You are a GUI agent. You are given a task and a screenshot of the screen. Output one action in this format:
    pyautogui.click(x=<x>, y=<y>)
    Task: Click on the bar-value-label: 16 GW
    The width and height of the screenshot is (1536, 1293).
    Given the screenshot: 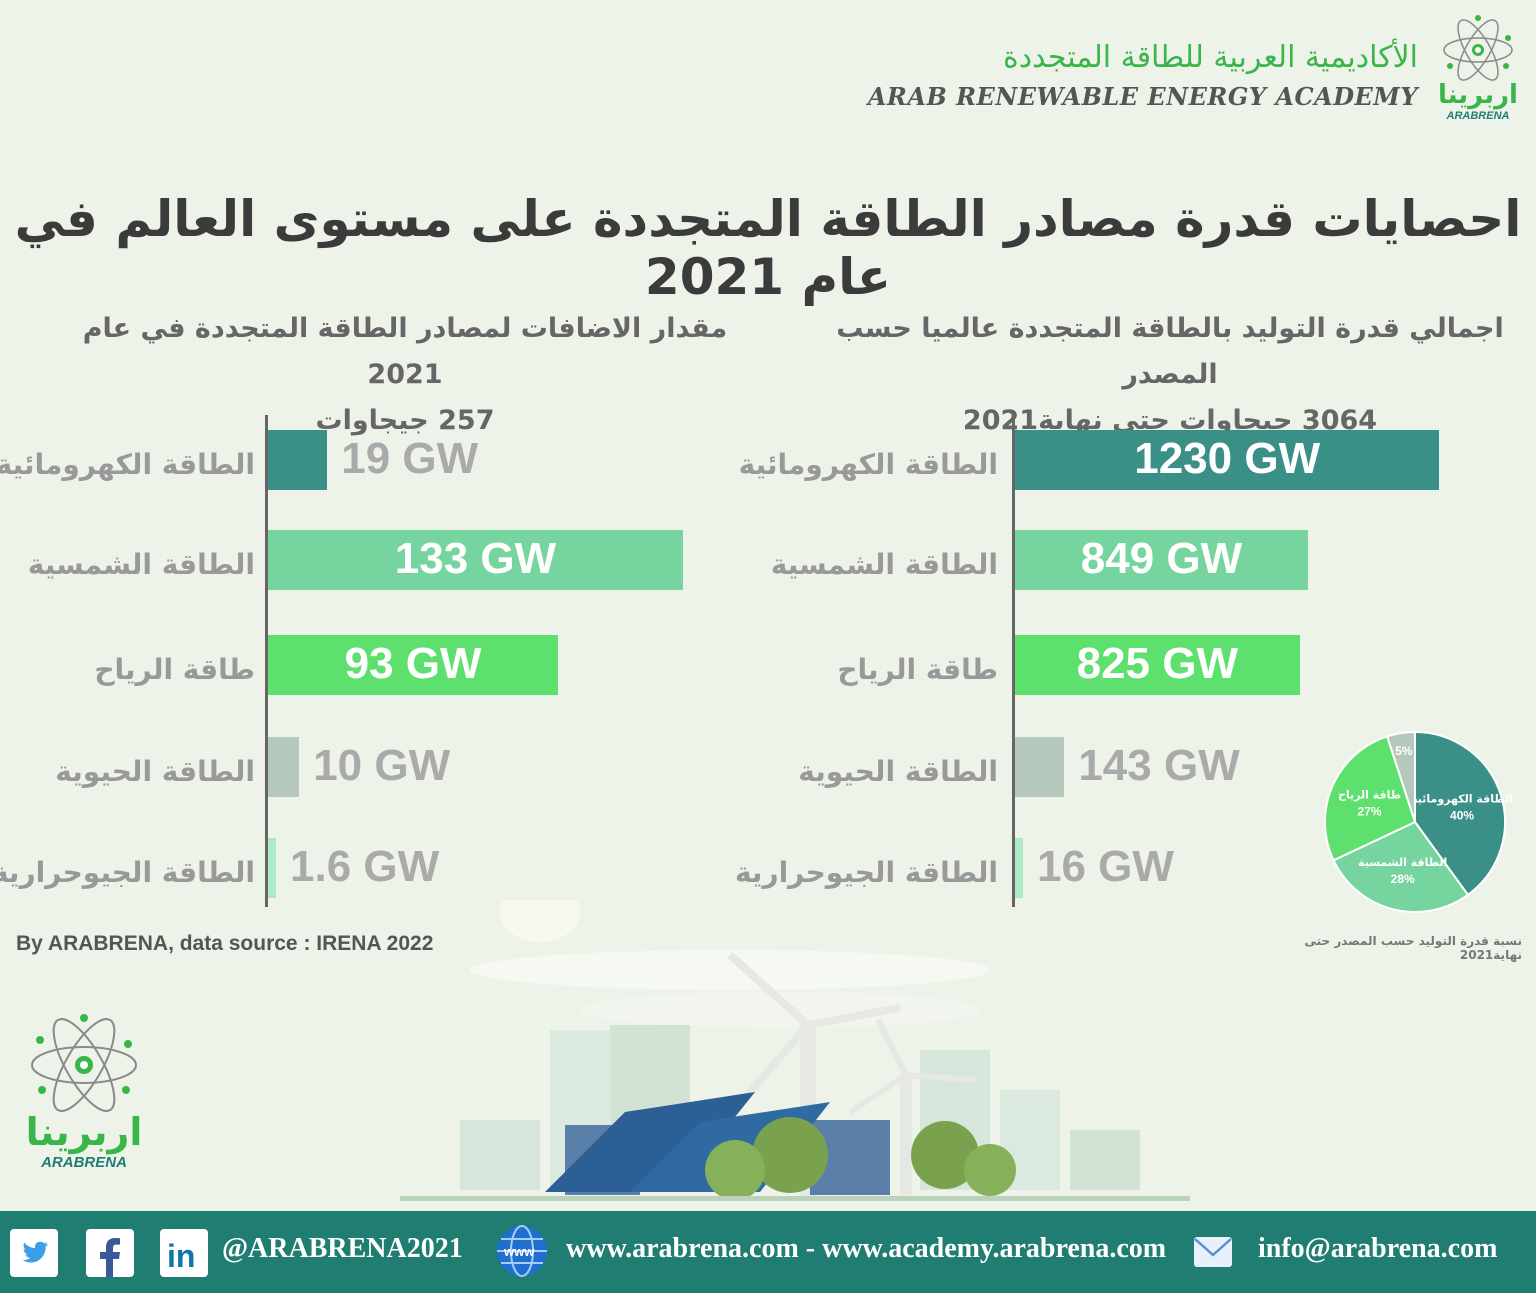 What is the action you would take?
    pyautogui.click(x=1105, y=866)
    